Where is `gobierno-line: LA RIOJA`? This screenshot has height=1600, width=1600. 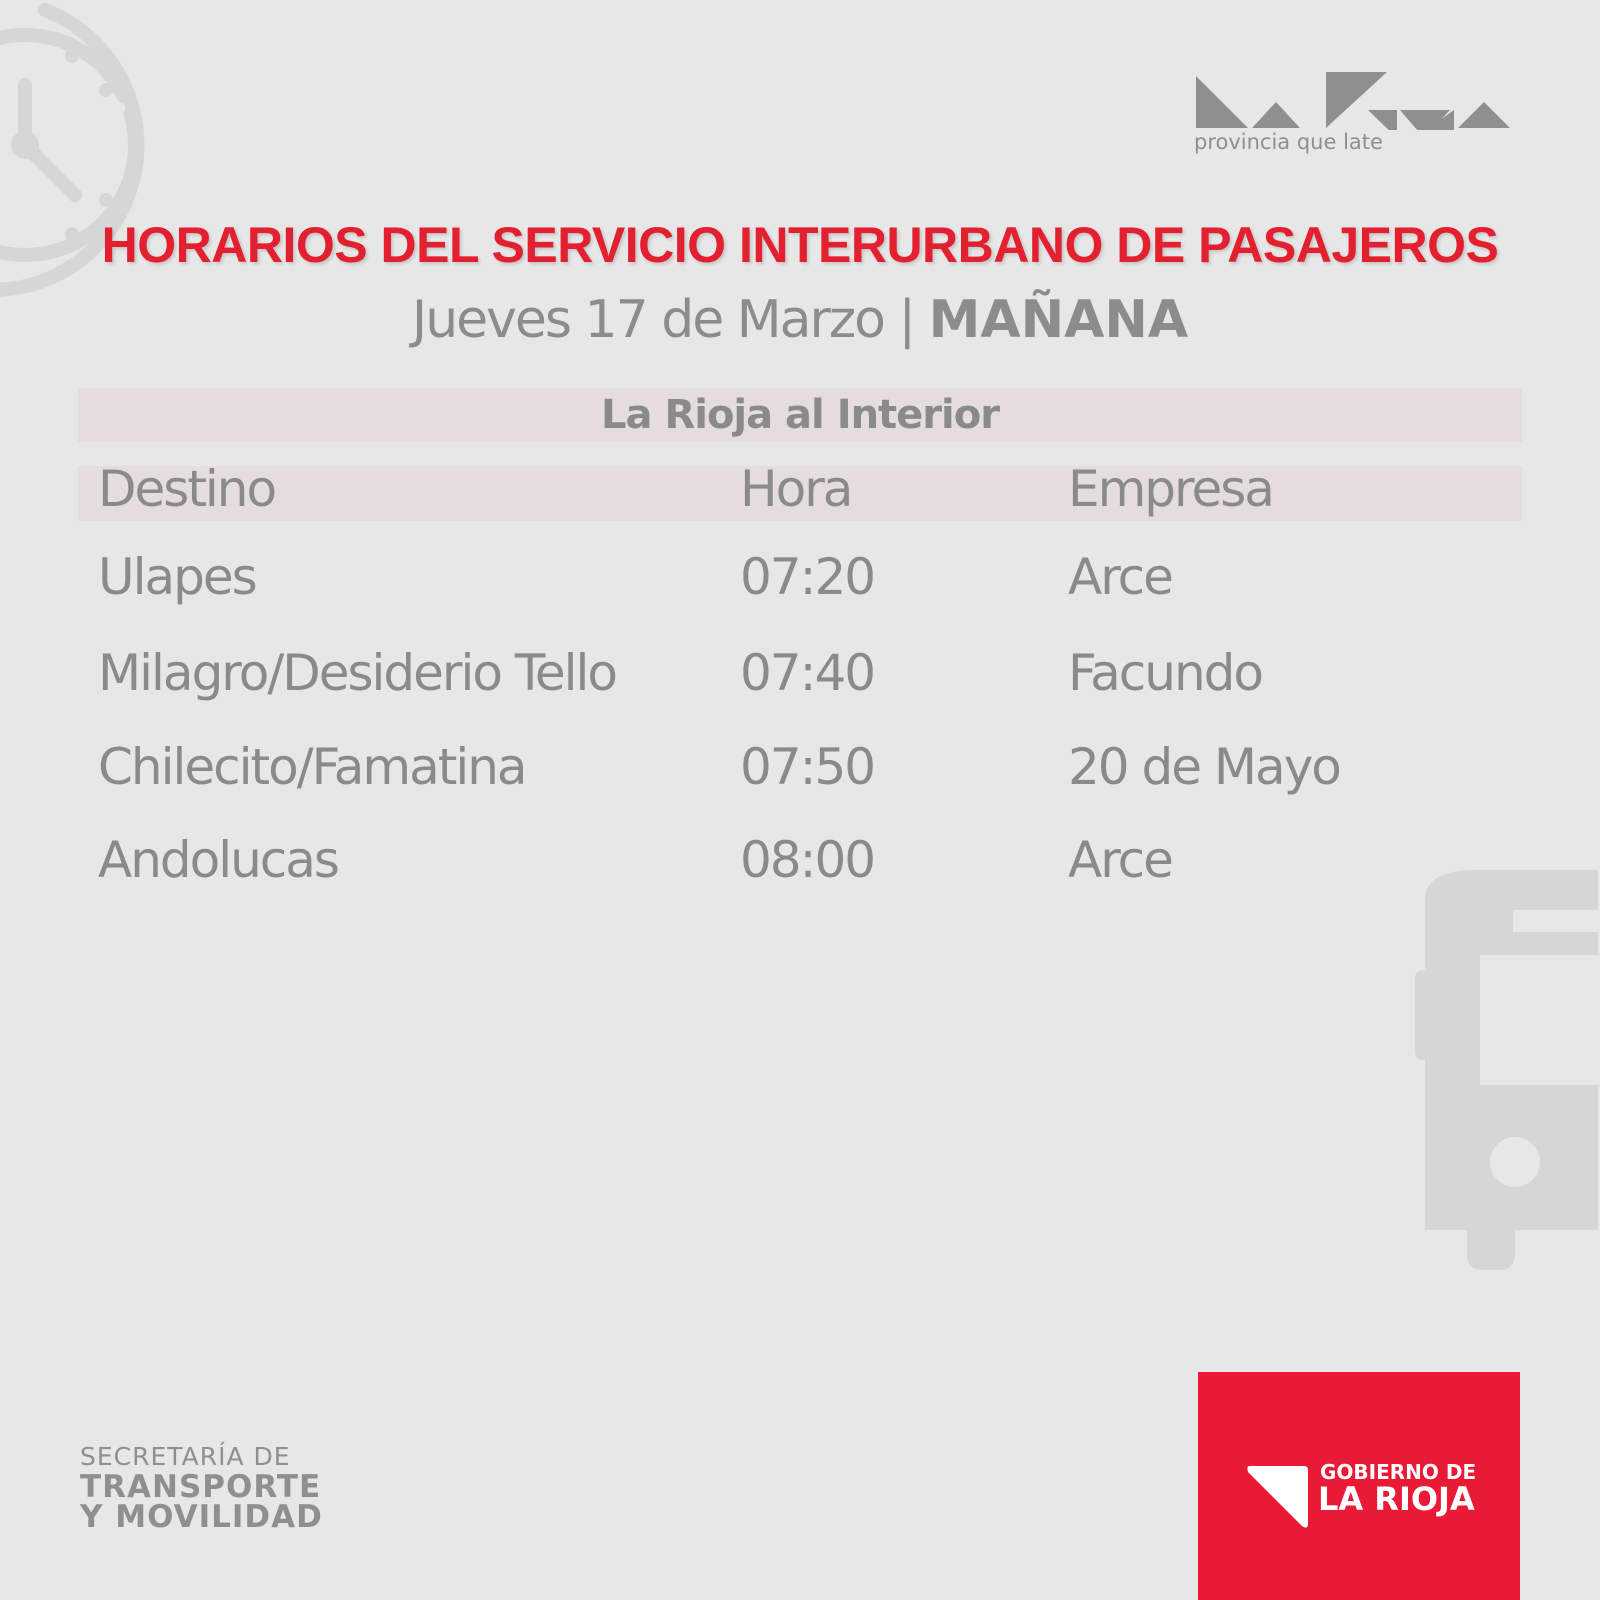 gobierno-line: LA RIOJA is located at coordinates (1396, 1499).